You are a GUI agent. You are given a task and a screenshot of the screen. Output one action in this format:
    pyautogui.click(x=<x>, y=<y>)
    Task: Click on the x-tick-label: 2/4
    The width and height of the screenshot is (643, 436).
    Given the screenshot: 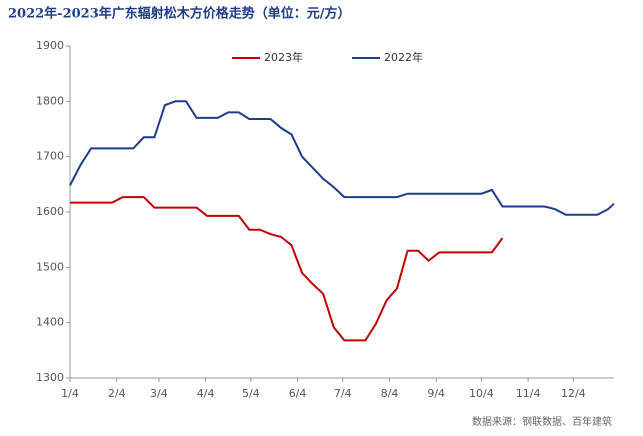 What is the action you would take?
    pyautogui.click(x=117, y=393)
    